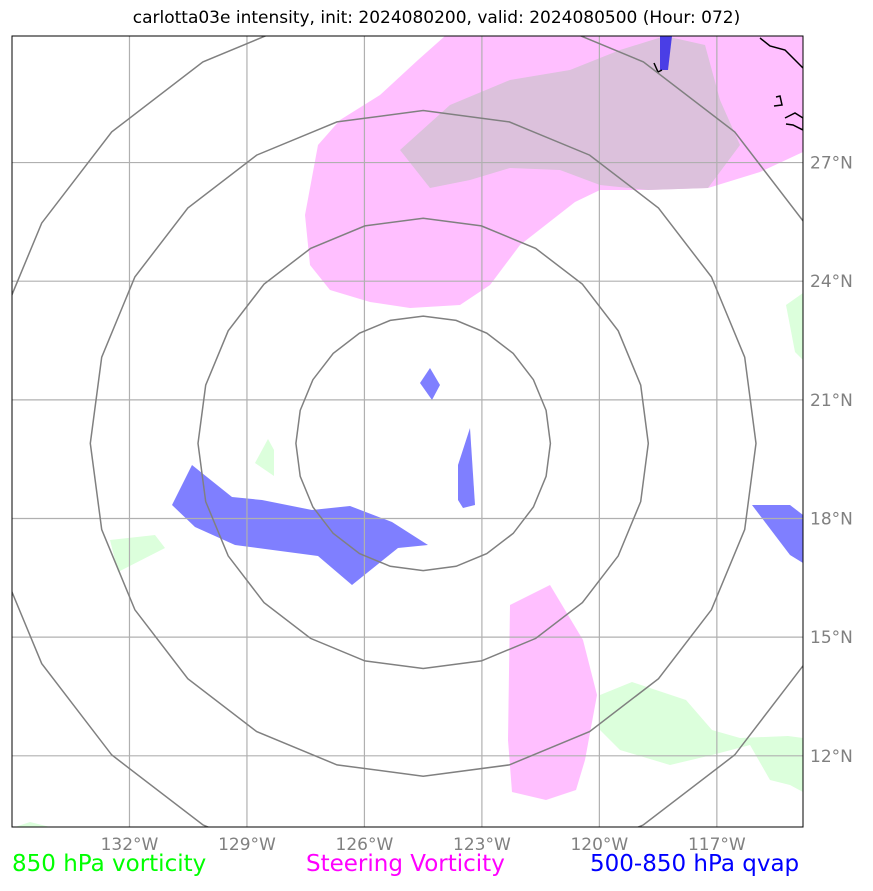 The image size is (873, 891). What do you see at coordinates (695, 864) in the screenshot?
I see `legend-qvap: 500-850 hPa qvap` at bounding box center [695, 864].